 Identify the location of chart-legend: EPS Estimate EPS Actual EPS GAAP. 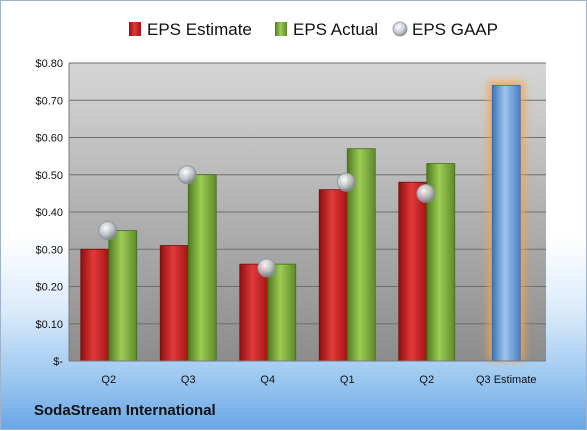
(313, 29).